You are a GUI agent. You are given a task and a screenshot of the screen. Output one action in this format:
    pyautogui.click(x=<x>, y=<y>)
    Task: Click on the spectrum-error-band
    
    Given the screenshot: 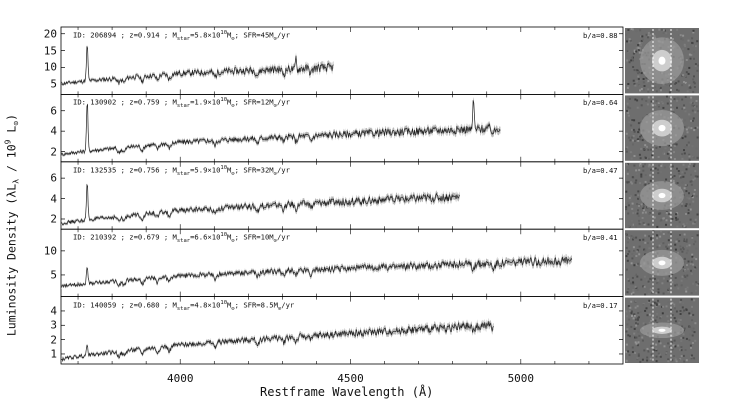 What is the action you would take?
    pyautogui.click(x=197, y=65)
    